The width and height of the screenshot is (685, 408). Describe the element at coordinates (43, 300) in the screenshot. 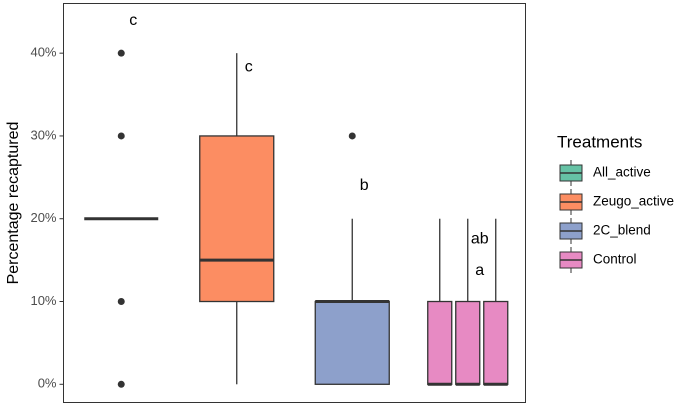

I see `y-tick-label: 10%` at that location.